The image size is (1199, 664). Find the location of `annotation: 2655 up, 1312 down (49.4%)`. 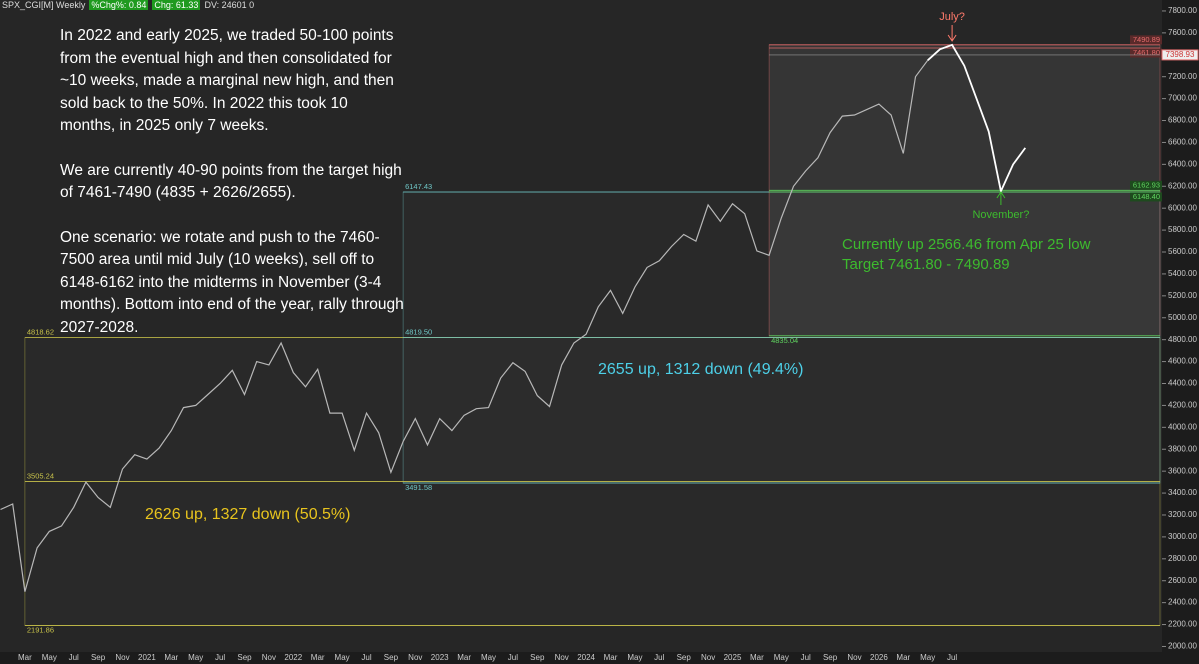

annotation: 2655 up, 1312 down (49.4%) is located at coordinates (700, 369).